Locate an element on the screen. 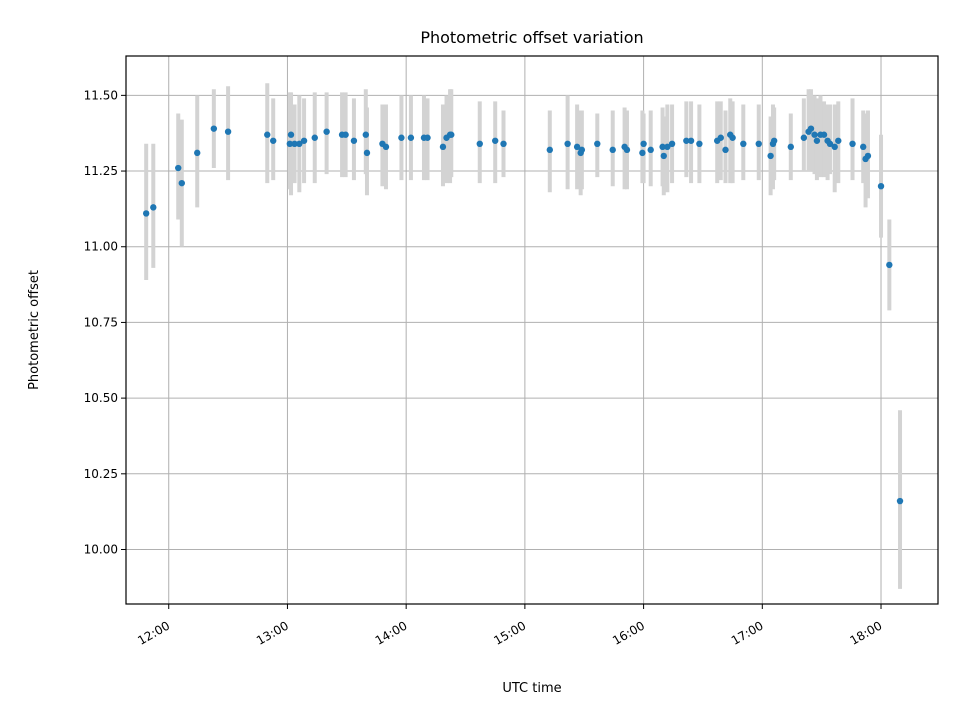 The image size is (960, 720). x-tick-label: 15:00 is located at coordinates (509, 632).